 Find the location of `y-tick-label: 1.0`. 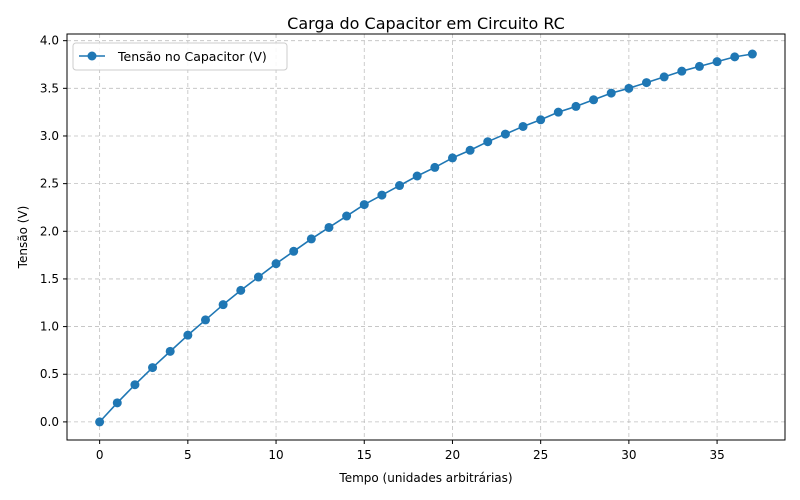

y-tick-label: 1.0 is located at coordinates (49, 327).